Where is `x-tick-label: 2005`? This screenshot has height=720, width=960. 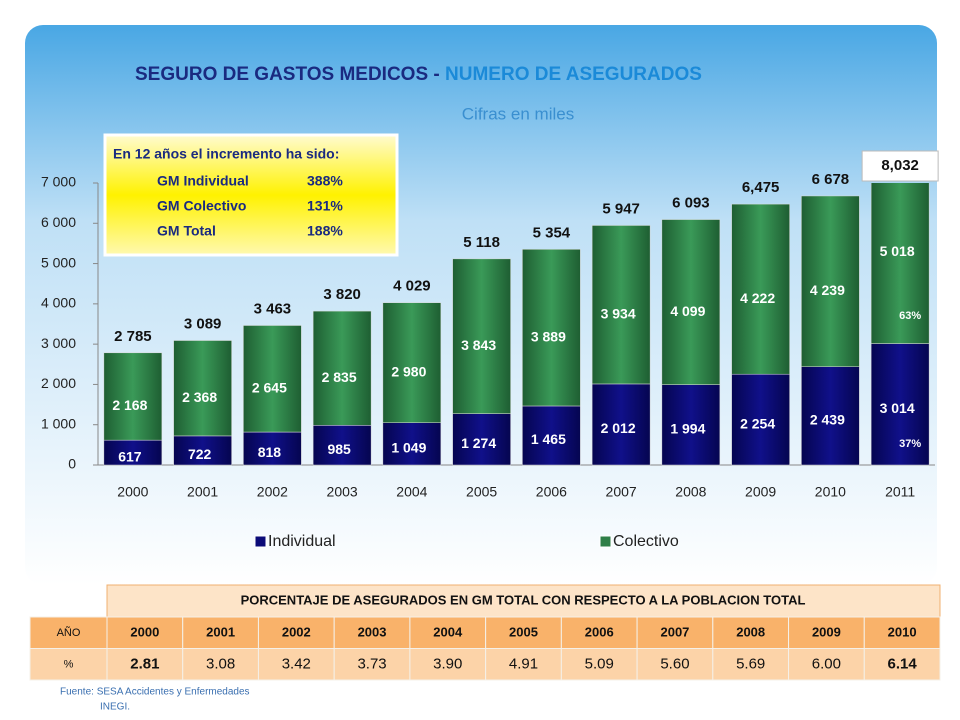
x-tick-label: 2005 is located at coordinates (481, 492).